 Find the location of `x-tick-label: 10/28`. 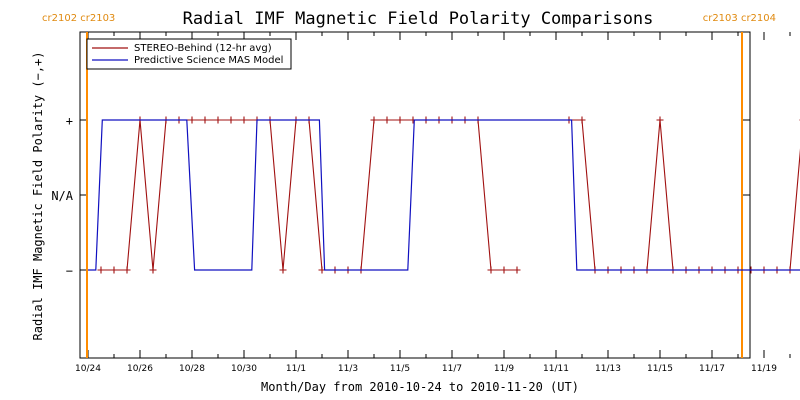

x-tick-label: 10/28 is located at coordinates (192, 369).